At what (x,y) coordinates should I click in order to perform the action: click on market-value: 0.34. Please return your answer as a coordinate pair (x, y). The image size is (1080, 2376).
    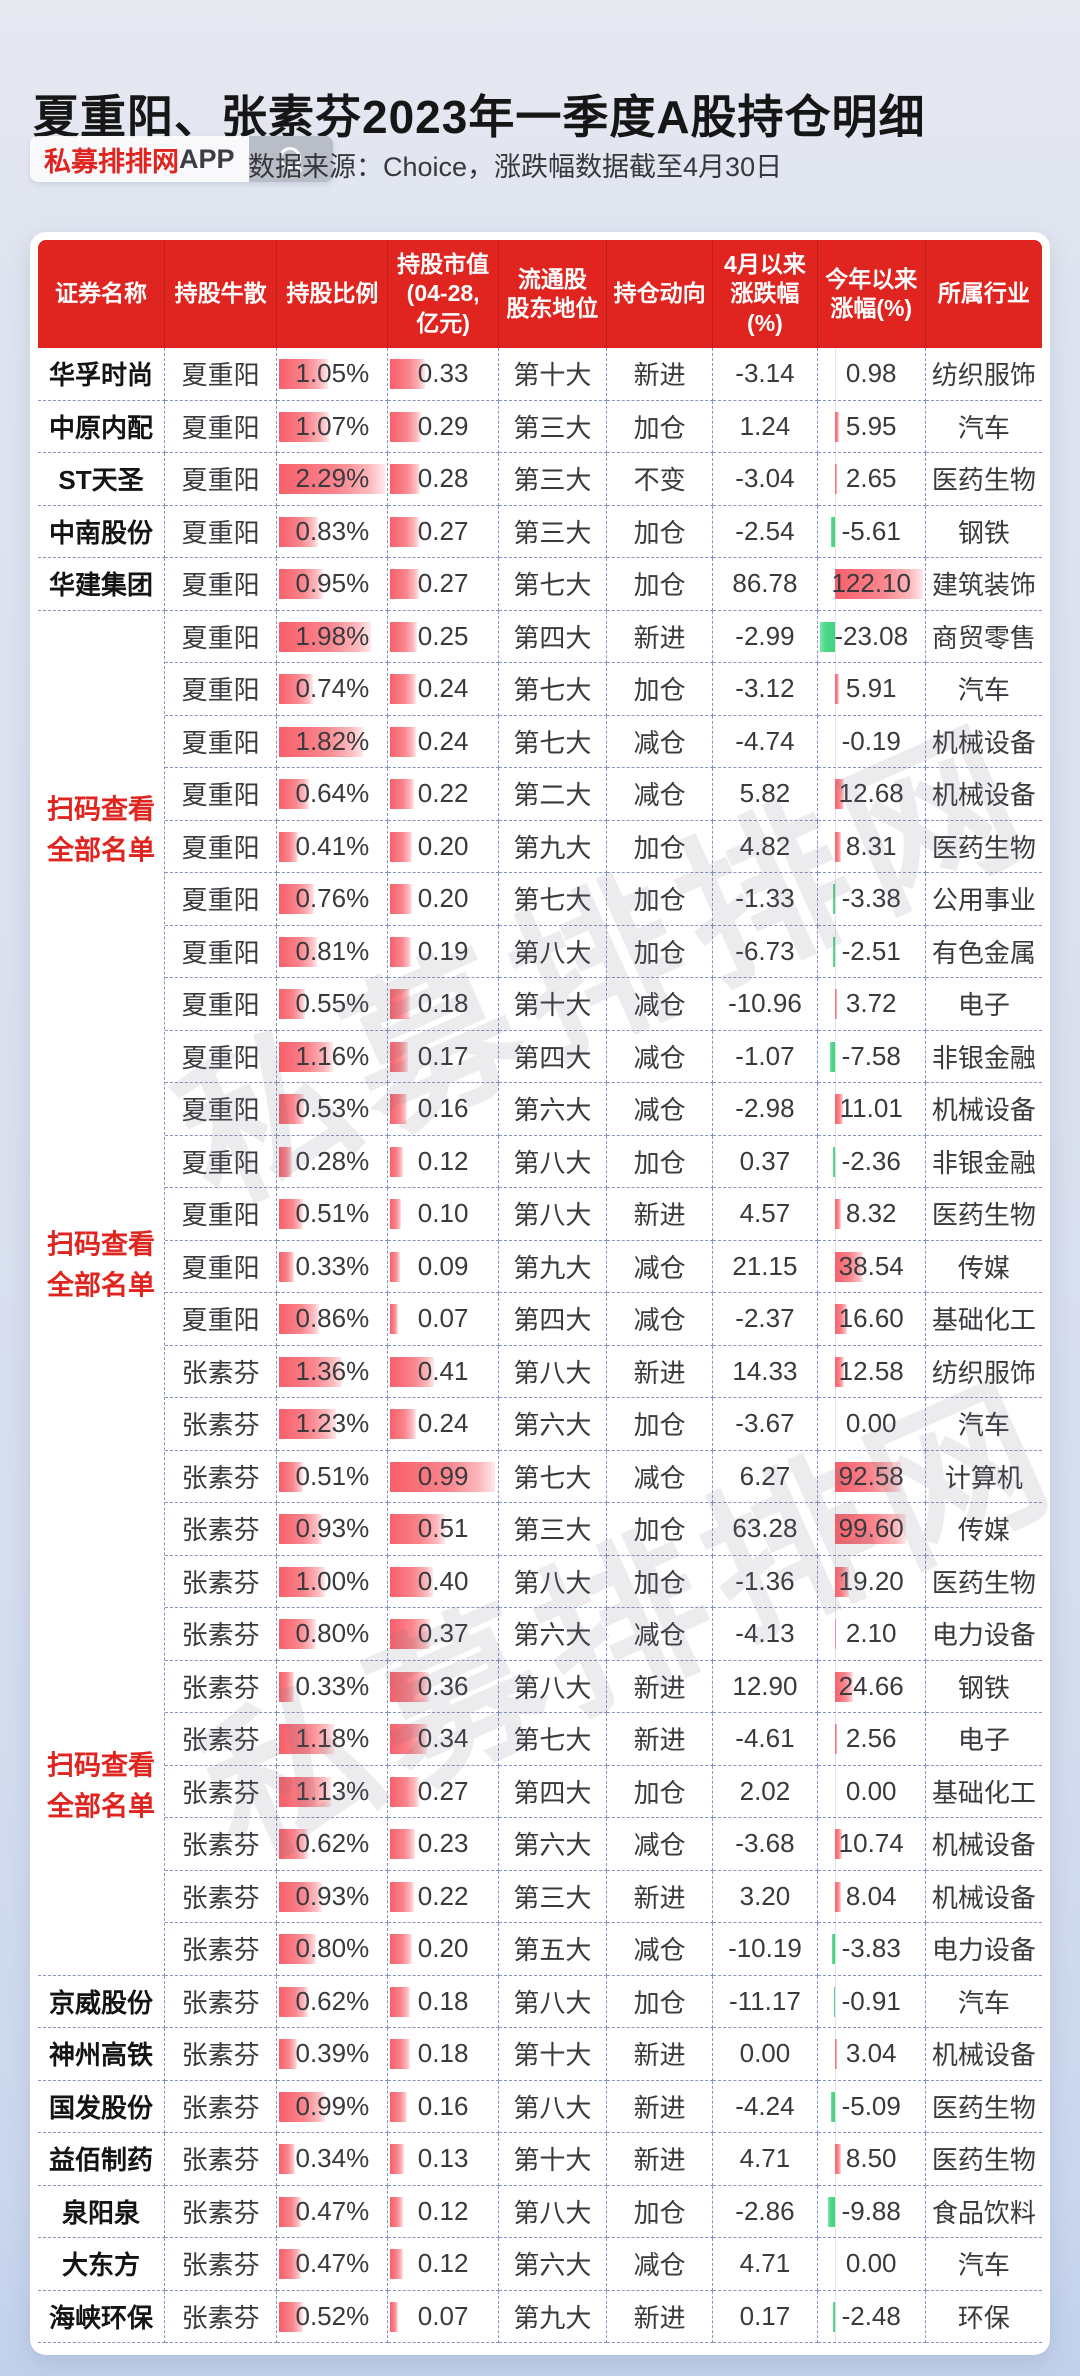
    Looking at the image, I should click on (443, 1739).